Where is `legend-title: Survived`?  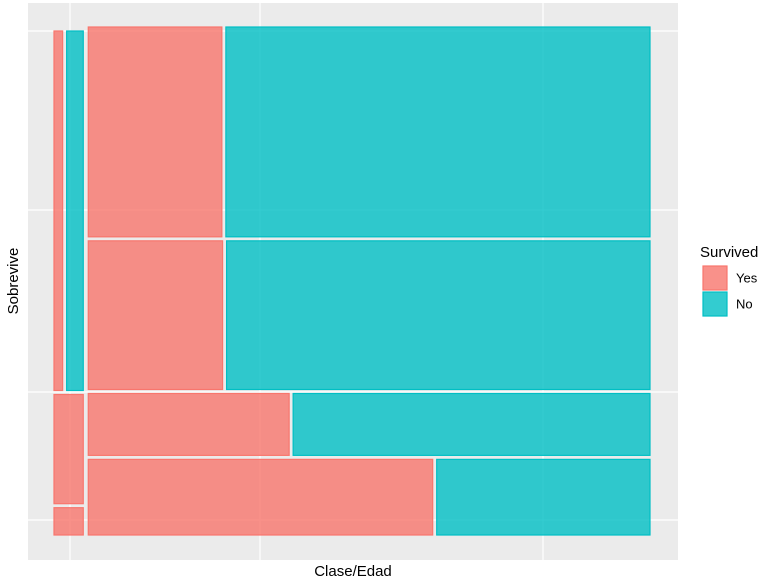
legend-title: Survived is located at coordinates (729, 252).